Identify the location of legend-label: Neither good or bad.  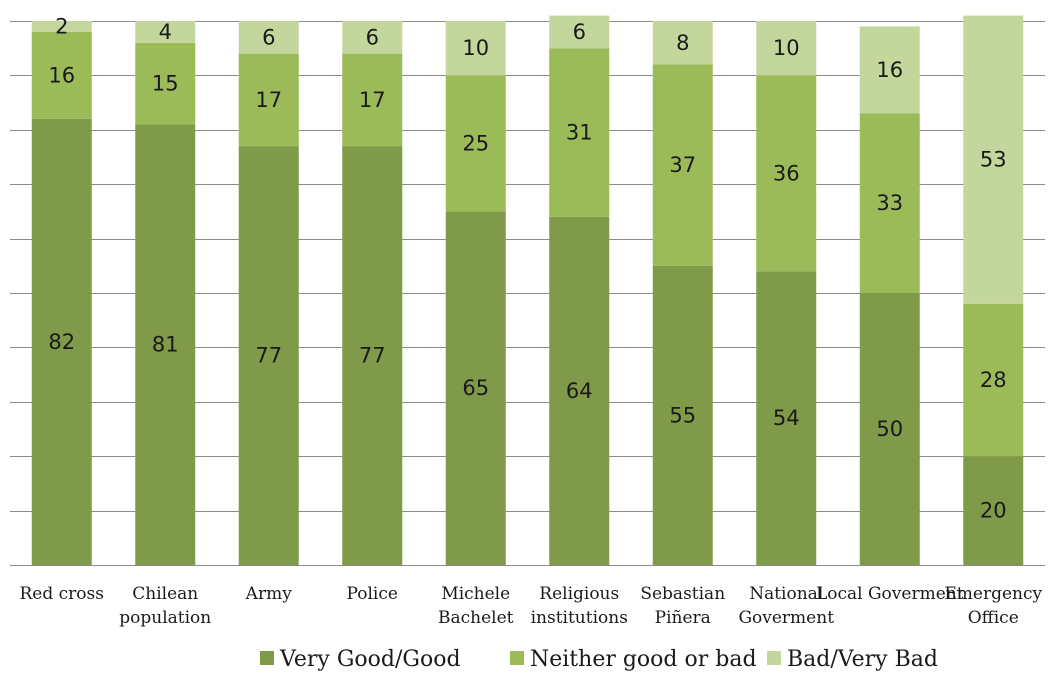
(643, 659).